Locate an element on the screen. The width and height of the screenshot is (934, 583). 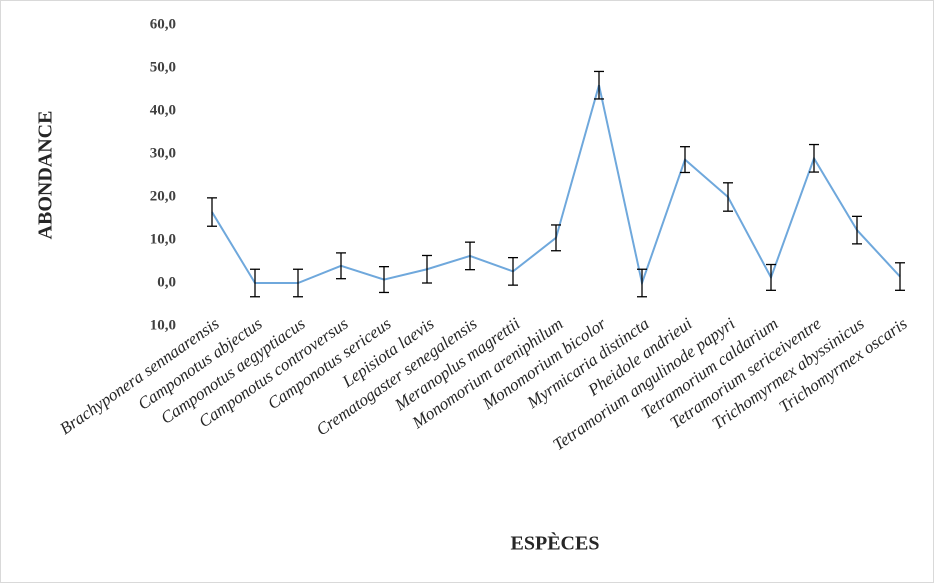
x-axis-title: ESPÈCES is located at coordinates (555, 543).